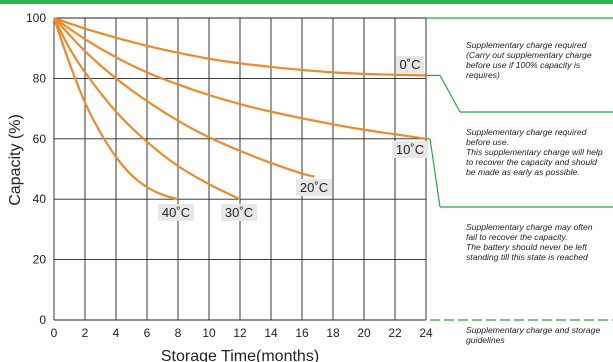 The height and width of the screenshot is (362, 613). I want to click on series-label: 40˚C, so click(176, 212).